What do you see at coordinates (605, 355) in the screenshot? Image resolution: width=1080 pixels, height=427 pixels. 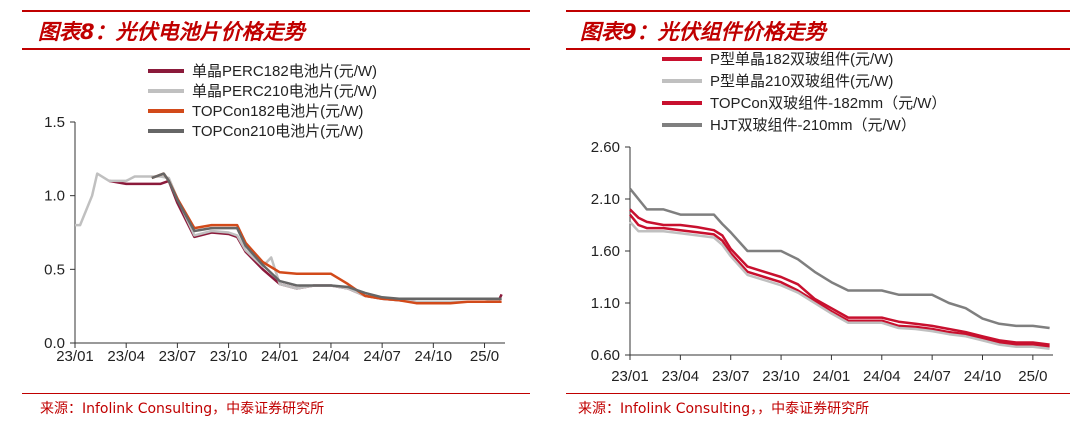 I see `y-tick-label: 0.60` at bounding box center [605, 355].